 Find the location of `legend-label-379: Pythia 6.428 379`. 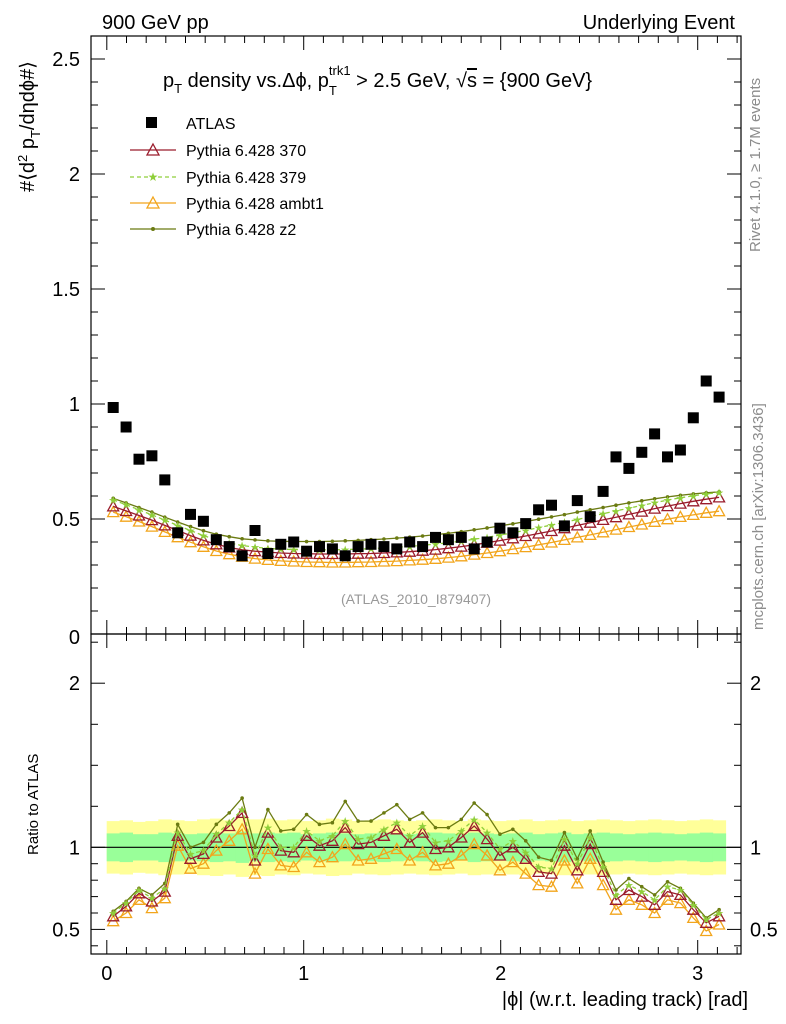

legend-label-379: Pythia 6.428 379 is located at coordinates (246, 178).